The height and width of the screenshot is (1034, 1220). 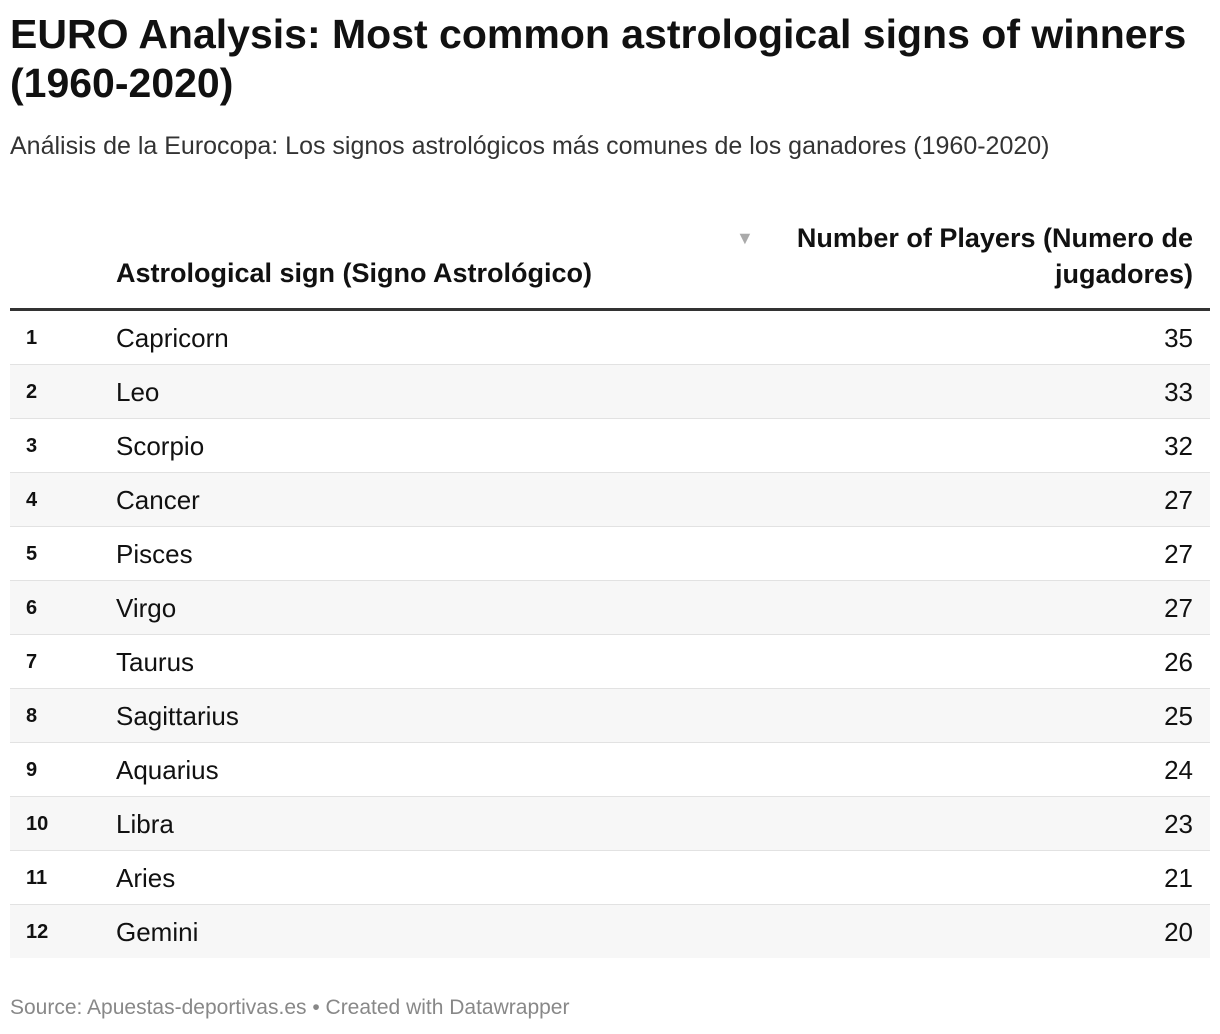 What do you see at coordinates (354, 273) in the screenshot?
I see `column-header: Astrological sign (Signo Astrológico)` at bounding box center [354, 273].